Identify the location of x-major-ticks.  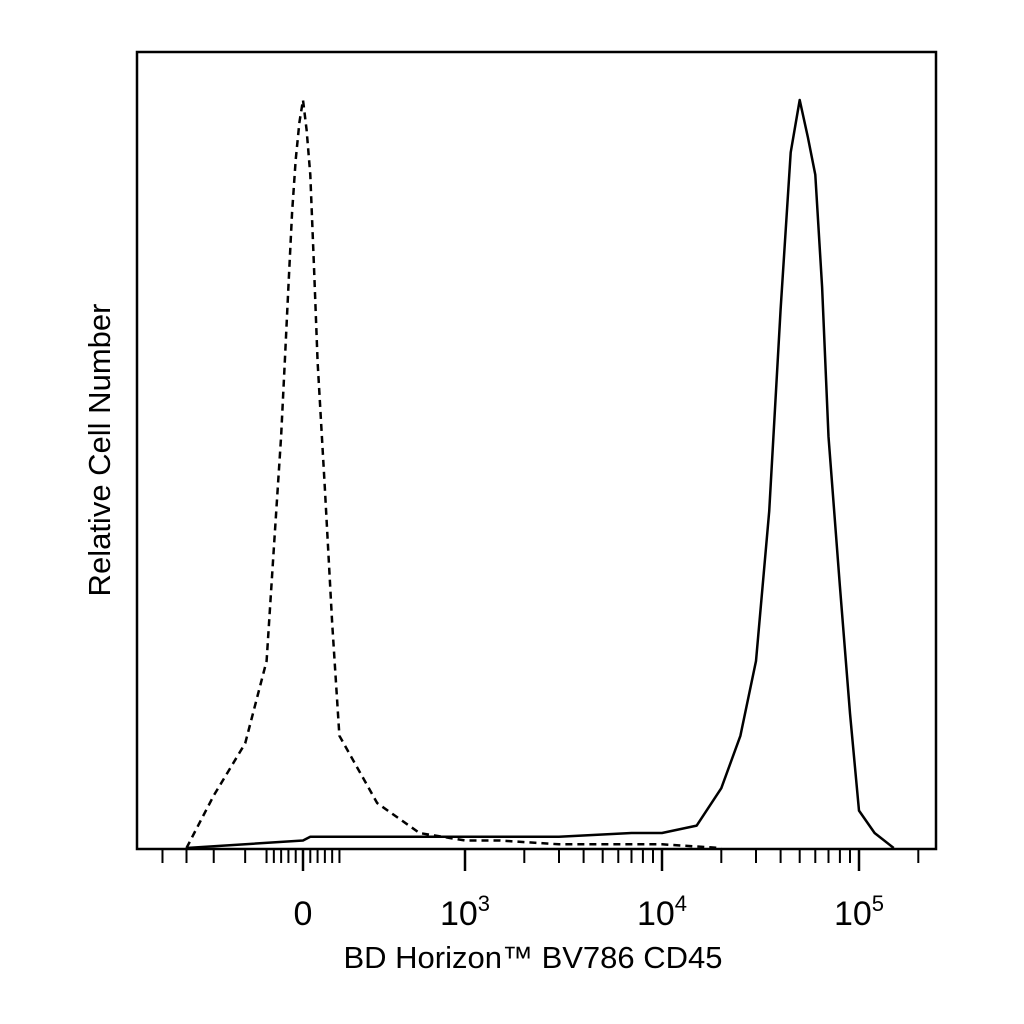
(581, 860).